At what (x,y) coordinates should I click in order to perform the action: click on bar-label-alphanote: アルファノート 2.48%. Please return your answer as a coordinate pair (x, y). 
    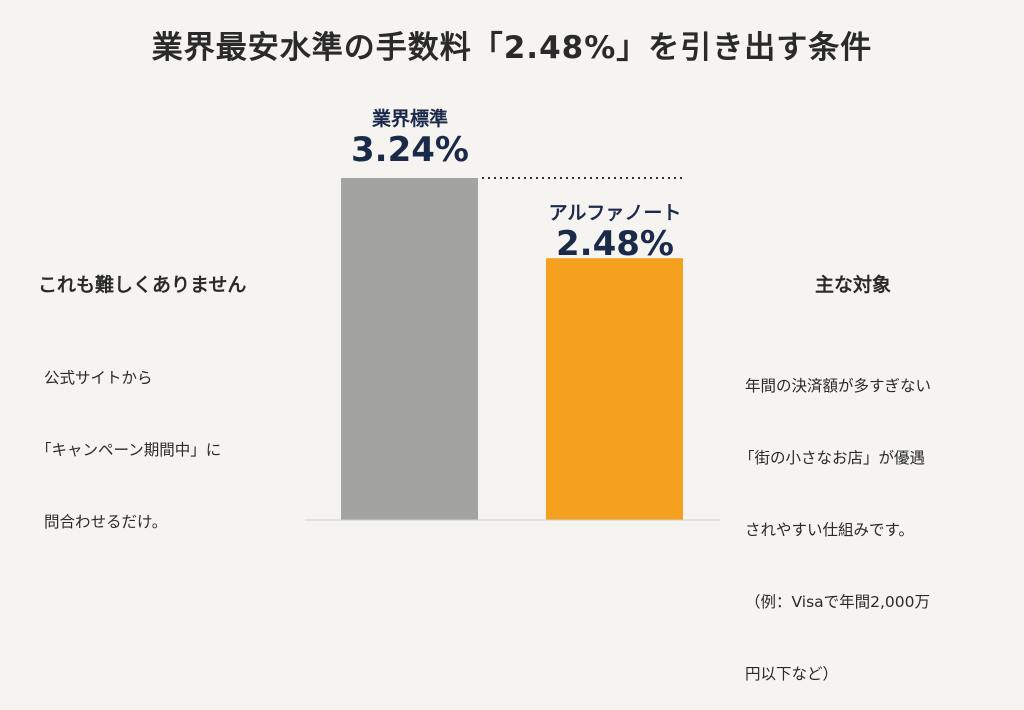
    Looking at the image, I should click on (615, 230).